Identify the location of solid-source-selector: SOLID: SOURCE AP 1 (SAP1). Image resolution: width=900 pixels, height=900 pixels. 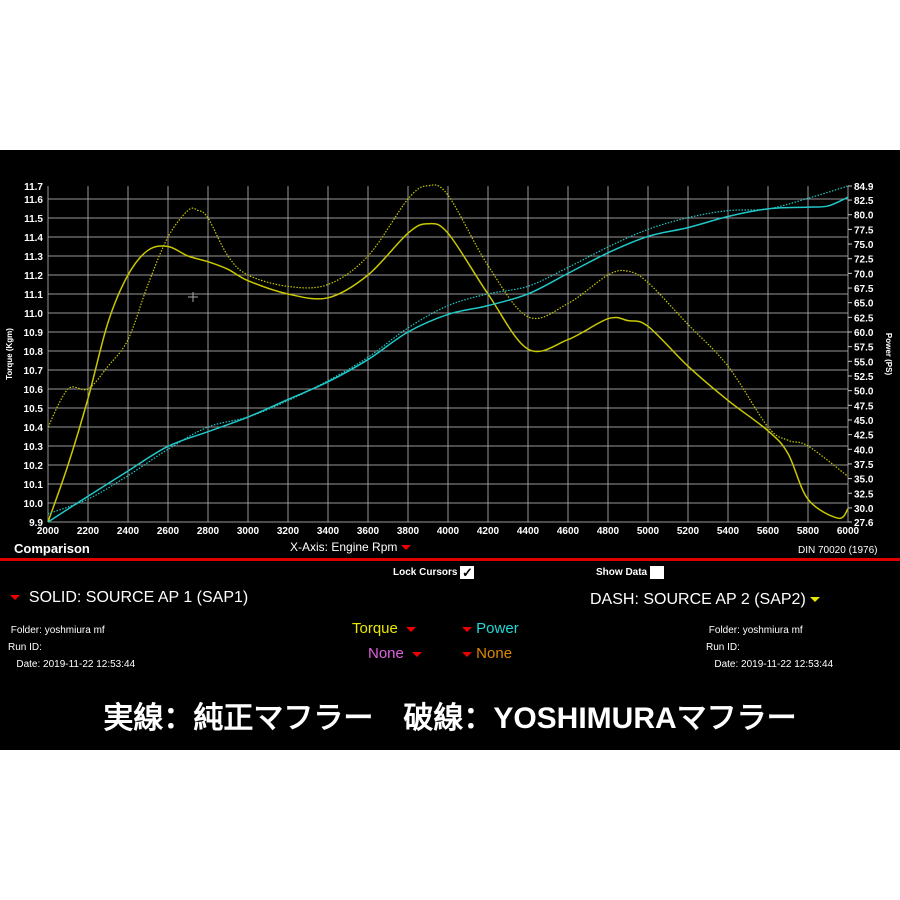
(129, 598).